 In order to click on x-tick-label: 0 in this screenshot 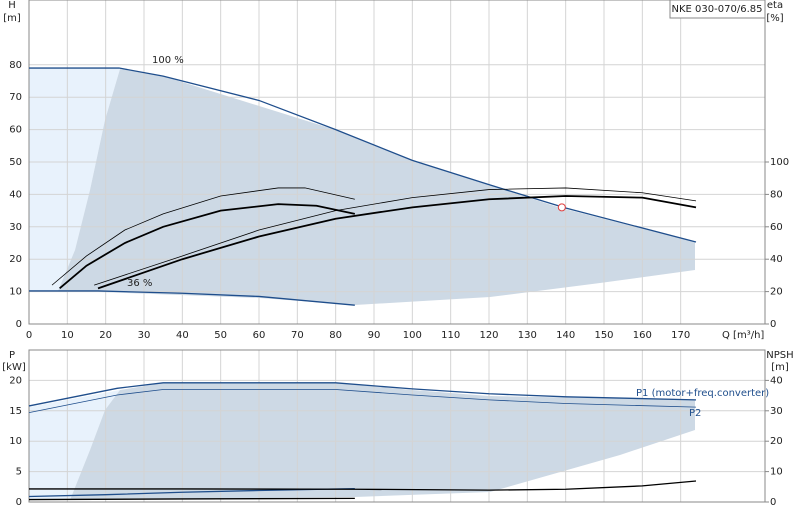, I will do `click(29, 335)`.